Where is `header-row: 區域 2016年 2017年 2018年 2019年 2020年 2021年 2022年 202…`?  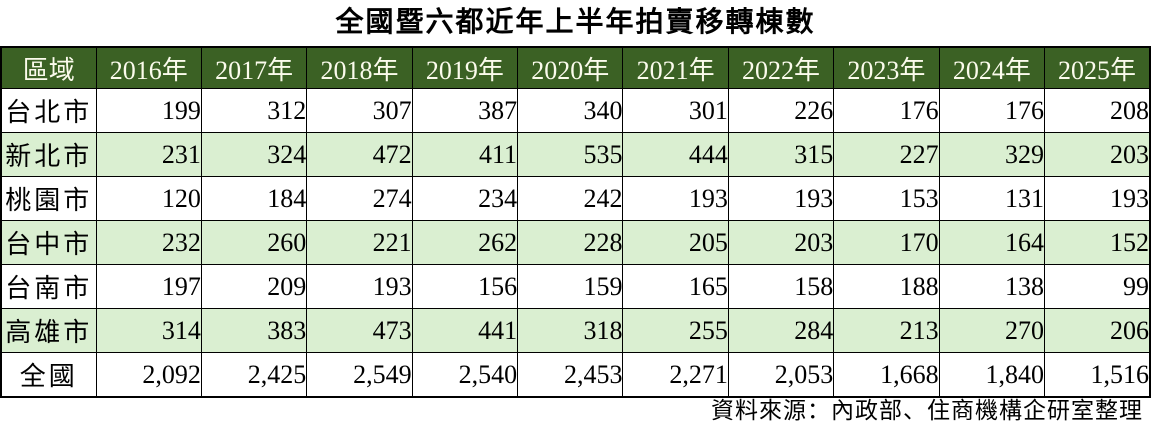 header-row: 區域 2016年 2017年 2018年 2019年 2020年 2021年 2022年 202… is located at coordinates (575, 67).